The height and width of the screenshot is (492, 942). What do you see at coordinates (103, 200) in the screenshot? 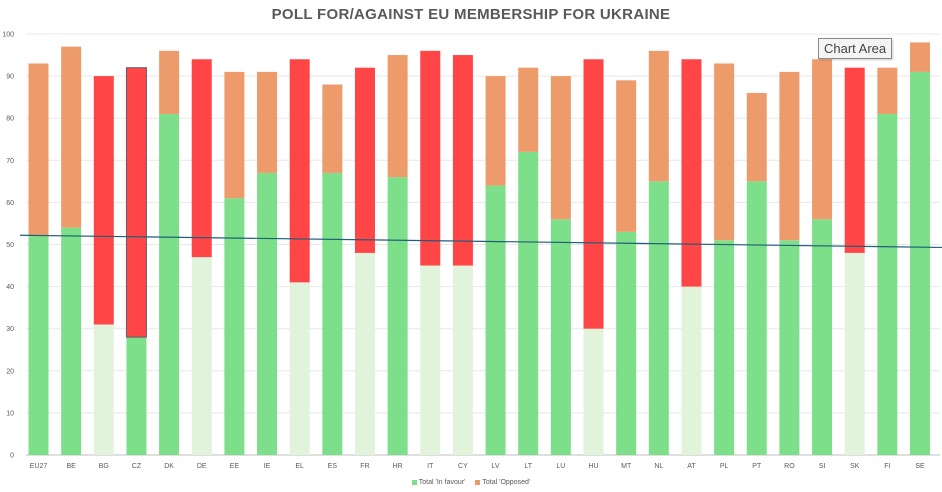
I see `bar-opposed-bg` at bounding box center [103, 200].